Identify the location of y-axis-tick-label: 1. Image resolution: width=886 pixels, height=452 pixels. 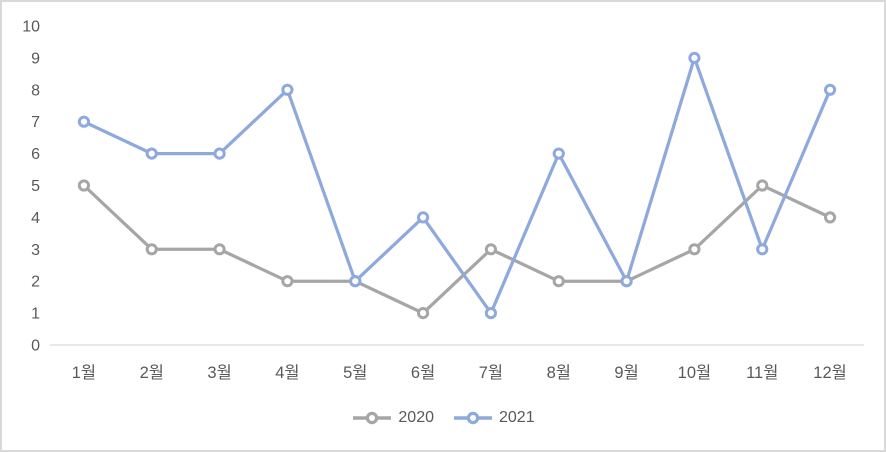
(35, 314).